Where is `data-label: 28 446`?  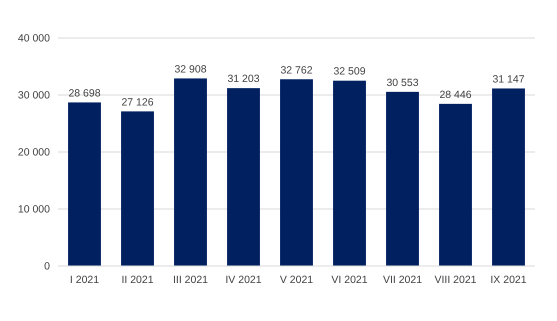
data-label: 28 446 is located at coordinates (455, 94).